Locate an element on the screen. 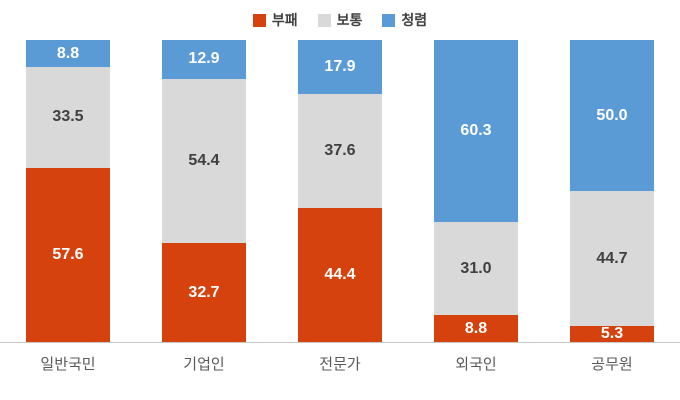 This screenshot has width=680, height=400. stacked-bar-3: 8.8 31.0 60.3 is located at coordinates (476, 190).